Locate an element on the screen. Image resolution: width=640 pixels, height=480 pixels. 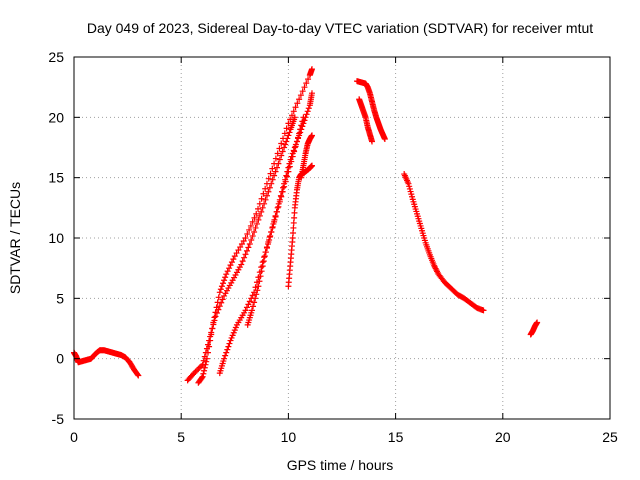
y-tick-label: -5 is located at coordinates (58, 419).